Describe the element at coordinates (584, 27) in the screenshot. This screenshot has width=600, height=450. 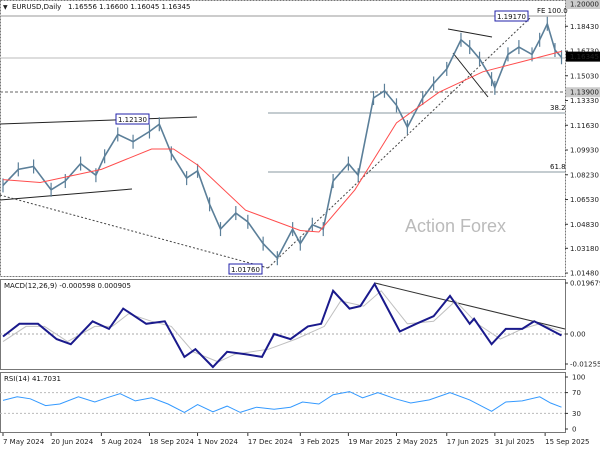
I see `price-tick-label: 1.18430` at that location.